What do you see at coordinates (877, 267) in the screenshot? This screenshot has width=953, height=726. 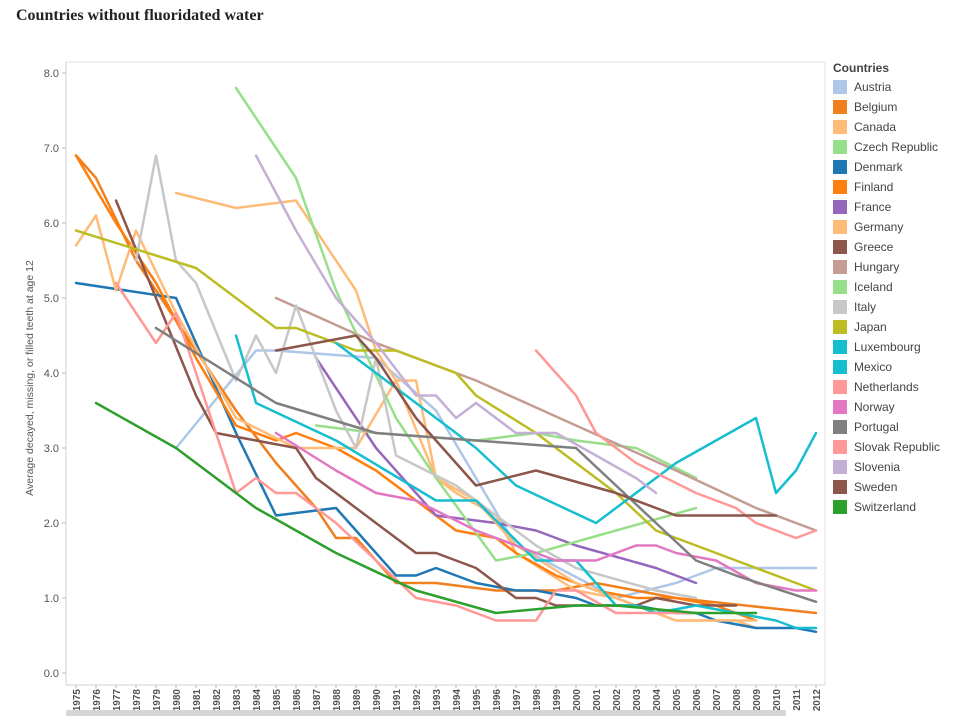 I see `legend-label: Hungary` at bounding box center [877, 267].